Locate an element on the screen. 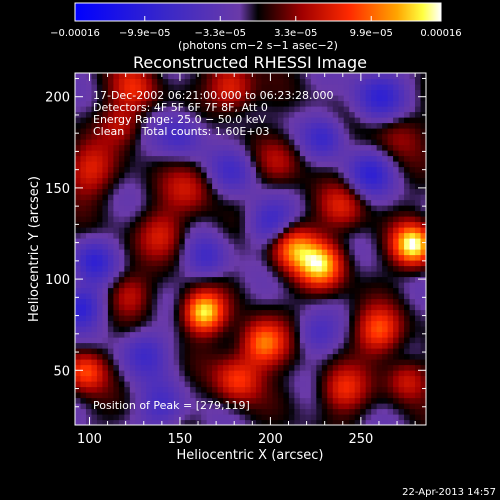  colorbar-tick-label: −3.3e−05 is located at coordinates (220, 33).